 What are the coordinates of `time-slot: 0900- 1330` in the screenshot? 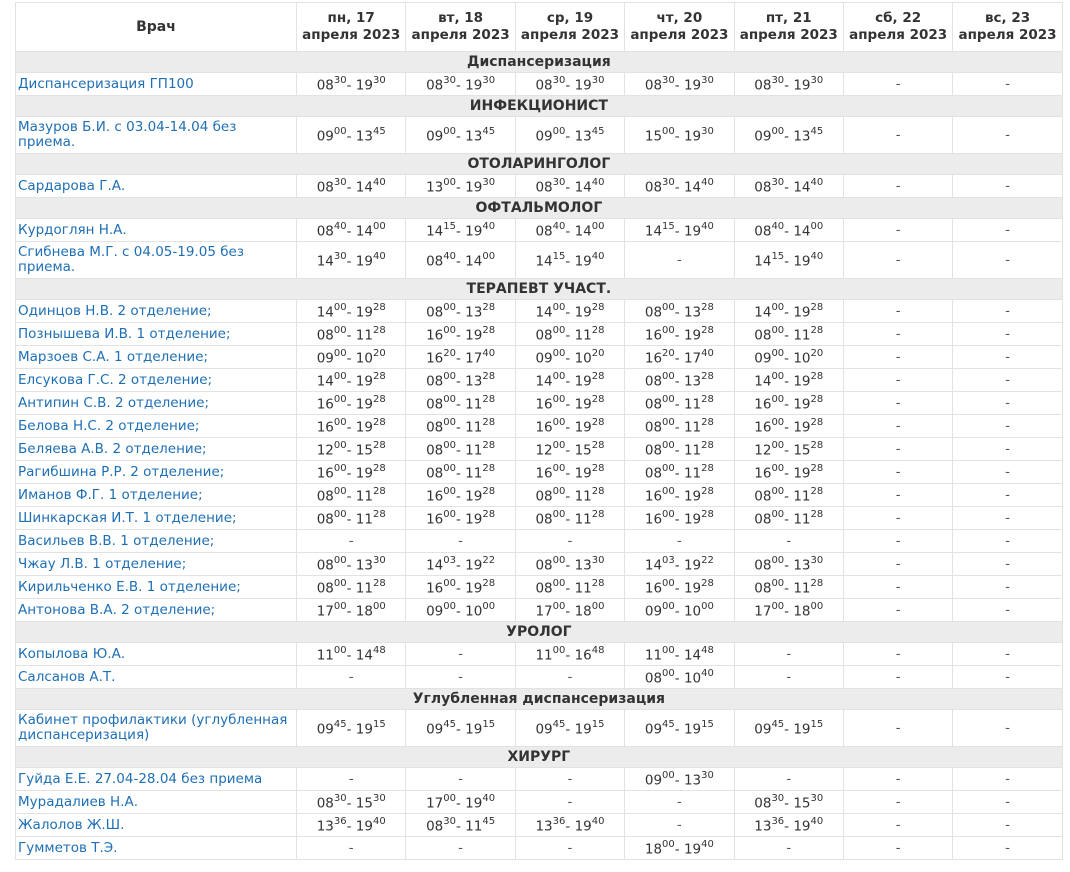 It's located at (679, 779).